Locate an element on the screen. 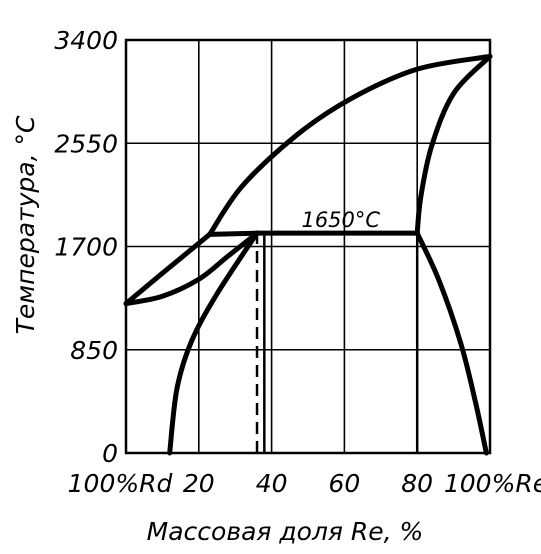 The image size is (541, 554). x-tick-label: 80 is located at coordinates (417, 483).